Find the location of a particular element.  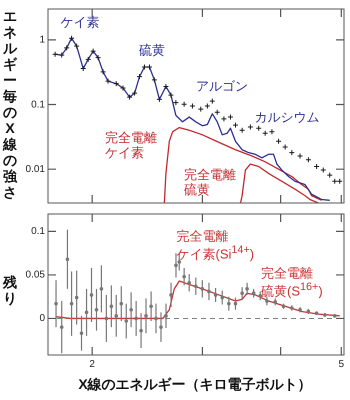

annotation: 完全電離ケイ素 is located at coordinates (131, 145).